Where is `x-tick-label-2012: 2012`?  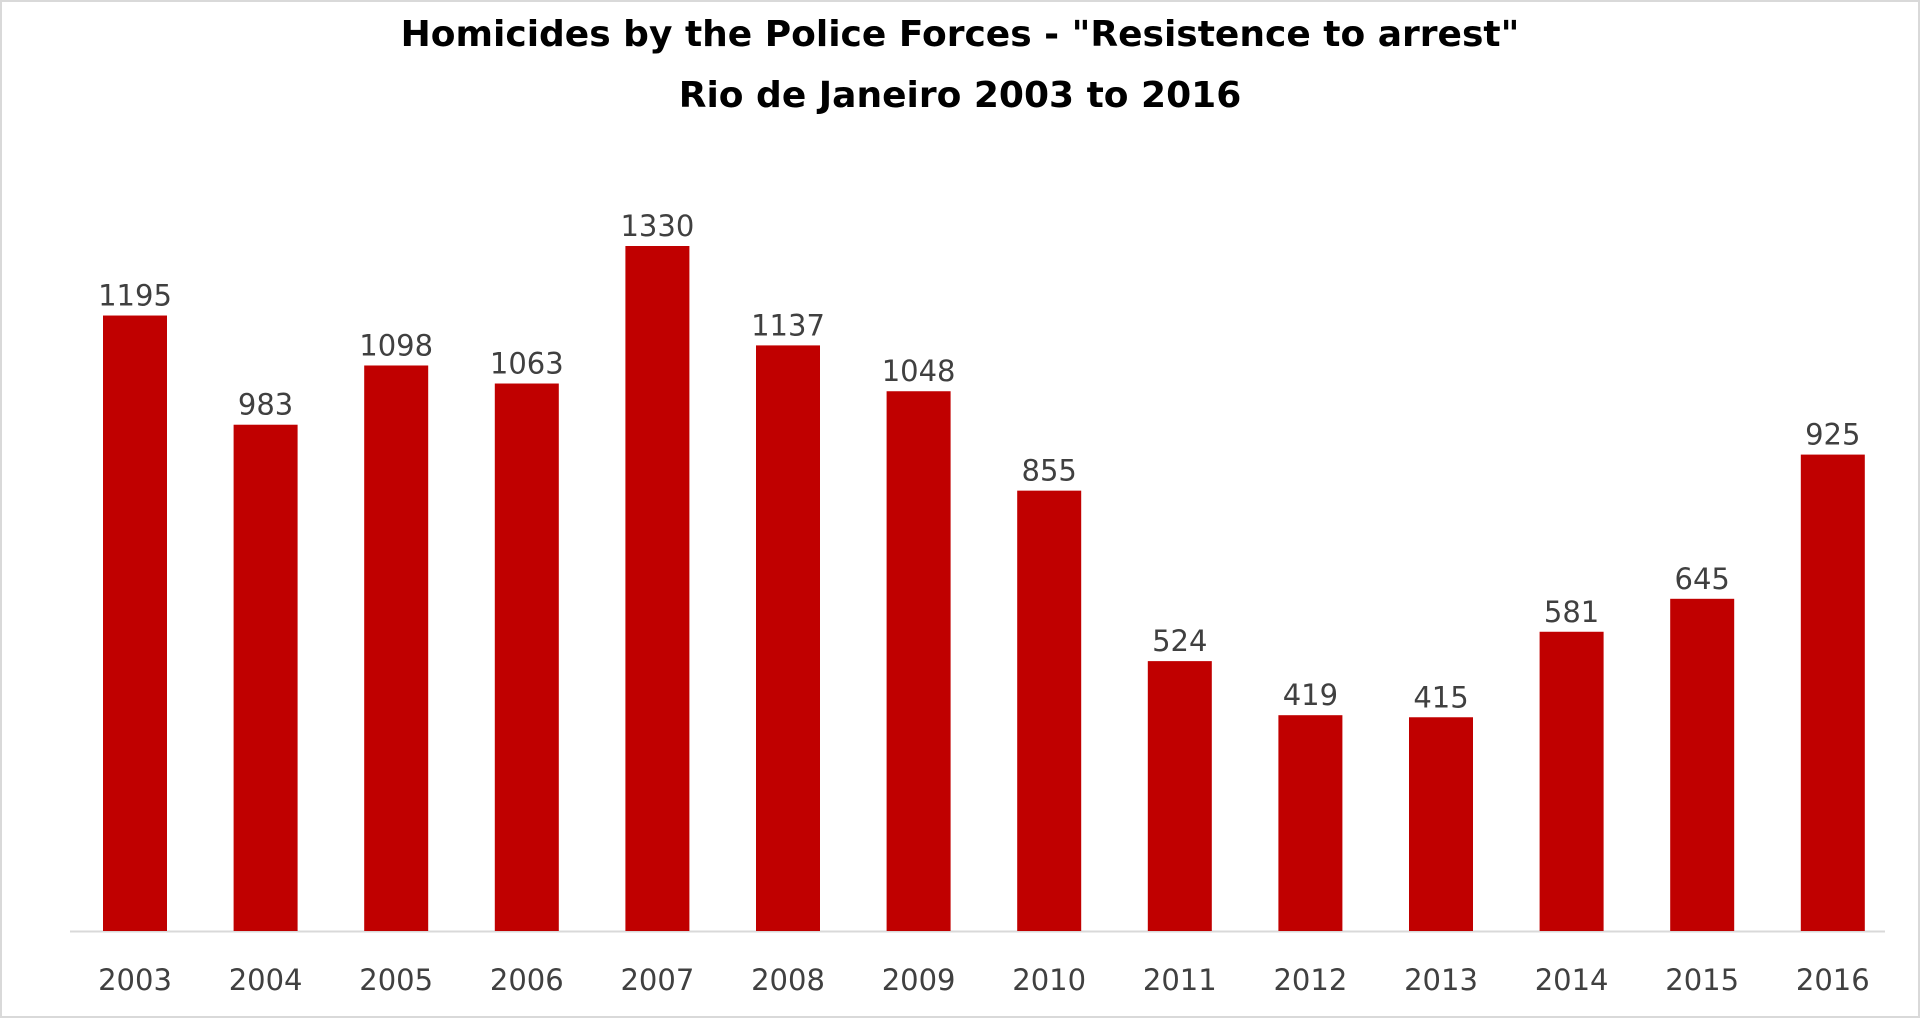 x-tick-label-2012: 2012 is located at coordinates (1310, 980).